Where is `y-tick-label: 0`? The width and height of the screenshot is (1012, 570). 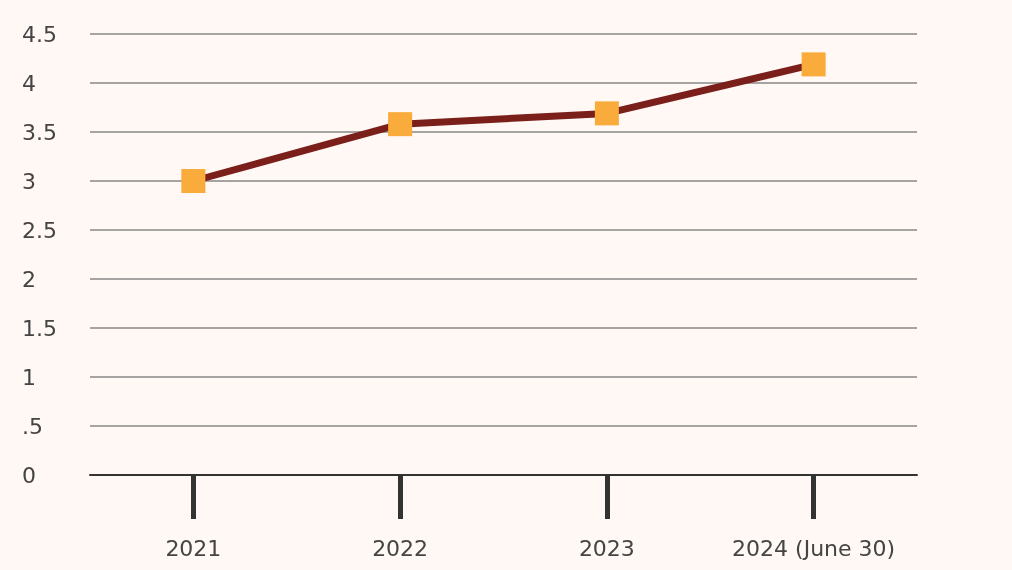
y-tick-label: 0 is located at coordinates (29, 475).